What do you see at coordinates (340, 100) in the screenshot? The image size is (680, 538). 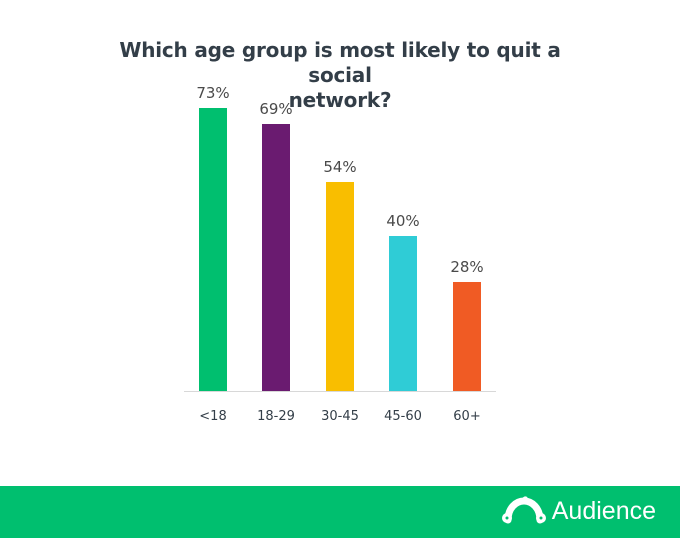 I see `title-line-2: network?` at bounding box center [340, 100].